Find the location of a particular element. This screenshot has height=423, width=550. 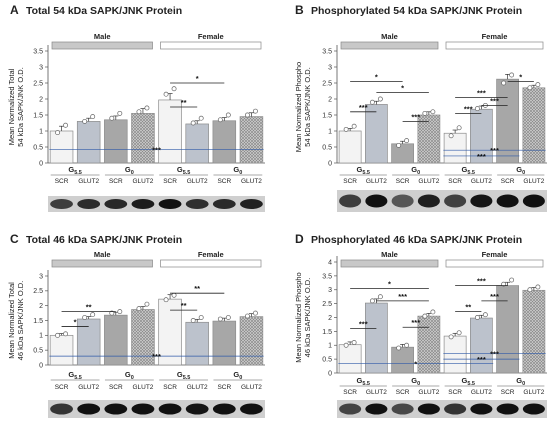

panel-letter: D is located at coordinates (299, 239).